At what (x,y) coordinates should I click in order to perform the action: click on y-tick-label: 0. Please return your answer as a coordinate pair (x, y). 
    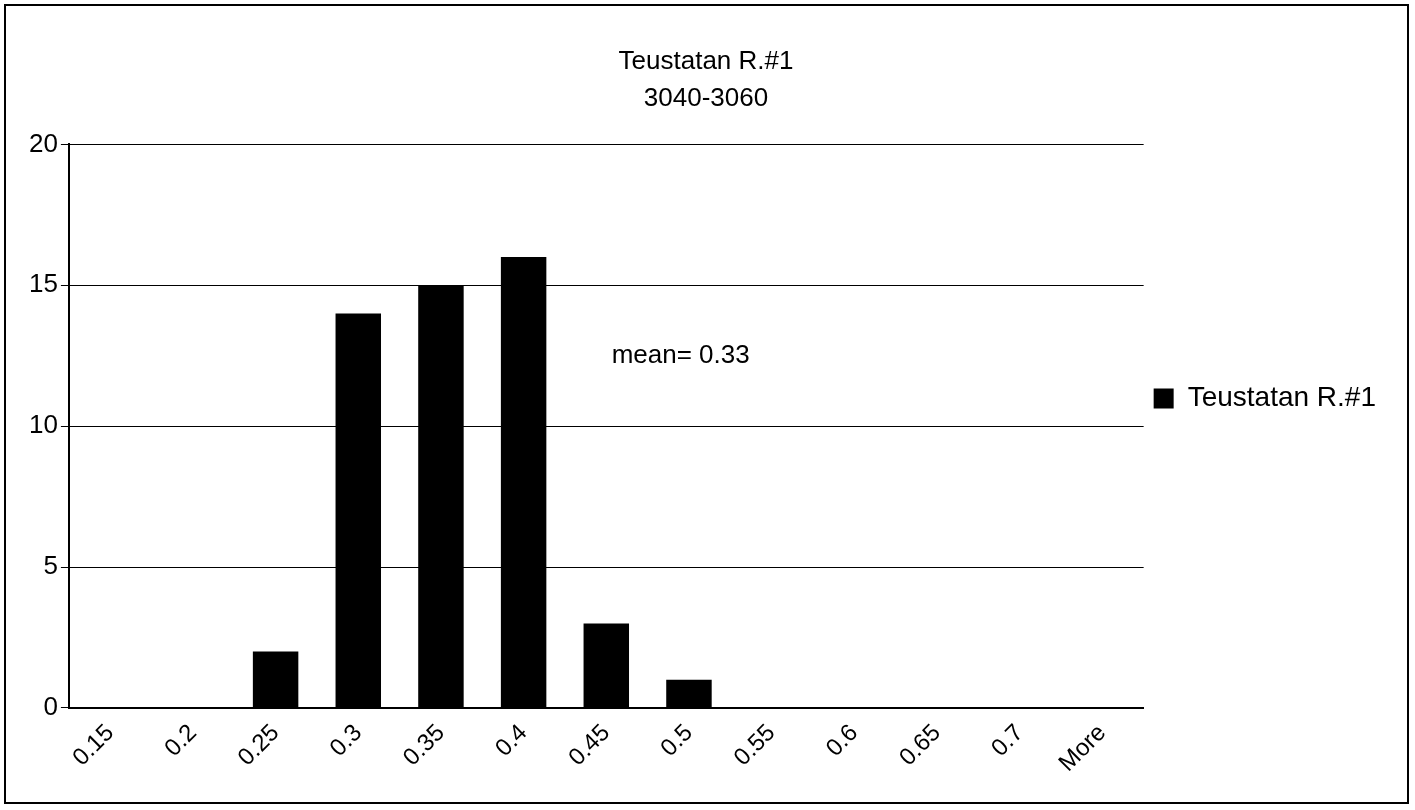
    Looking at the image, I should click on (50, 706).